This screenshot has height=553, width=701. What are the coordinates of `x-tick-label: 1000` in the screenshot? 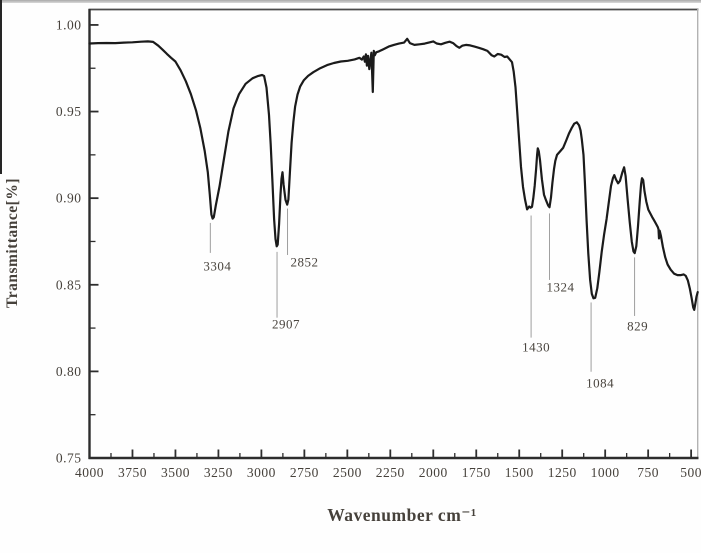 It's located at (605, 472).